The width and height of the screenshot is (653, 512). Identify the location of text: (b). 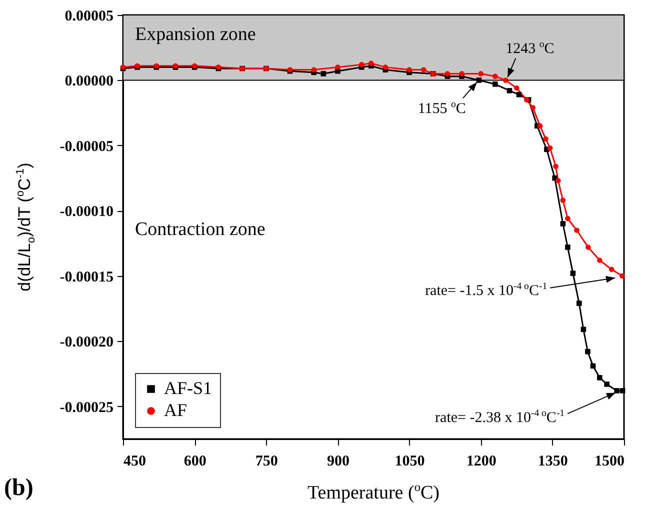
(19, 488).